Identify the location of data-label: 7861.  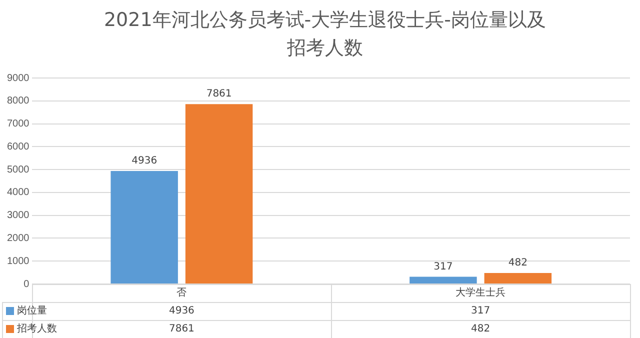
(181, 329).